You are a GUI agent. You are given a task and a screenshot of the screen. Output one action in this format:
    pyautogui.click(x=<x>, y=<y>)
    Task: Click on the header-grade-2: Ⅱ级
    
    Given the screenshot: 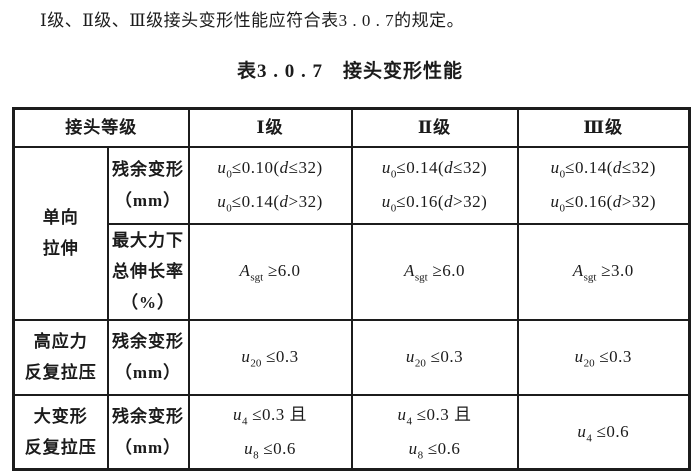 What is the action you would take?
    pyautogui.click(x=434, y=127)
    